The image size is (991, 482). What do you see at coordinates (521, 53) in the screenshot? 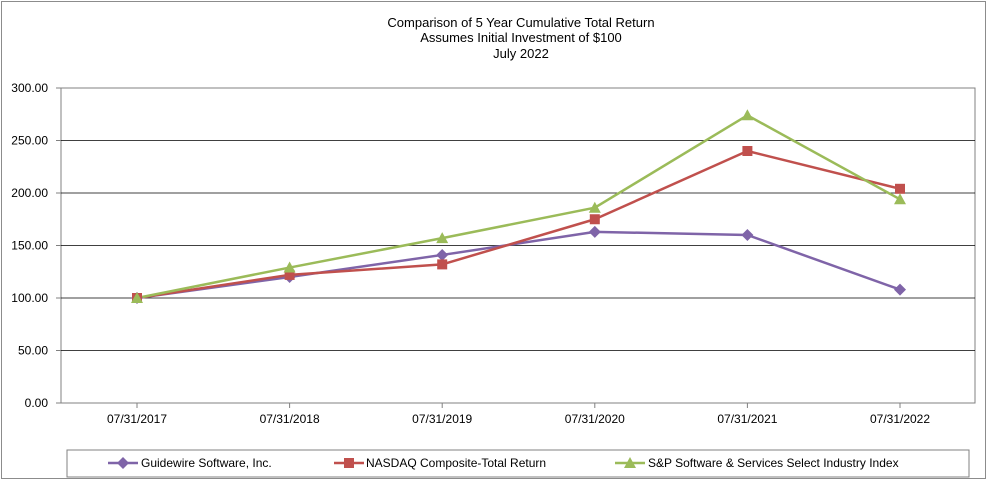
I see `chart-title-line-3: July 2022` at bounding box center [521, 53].